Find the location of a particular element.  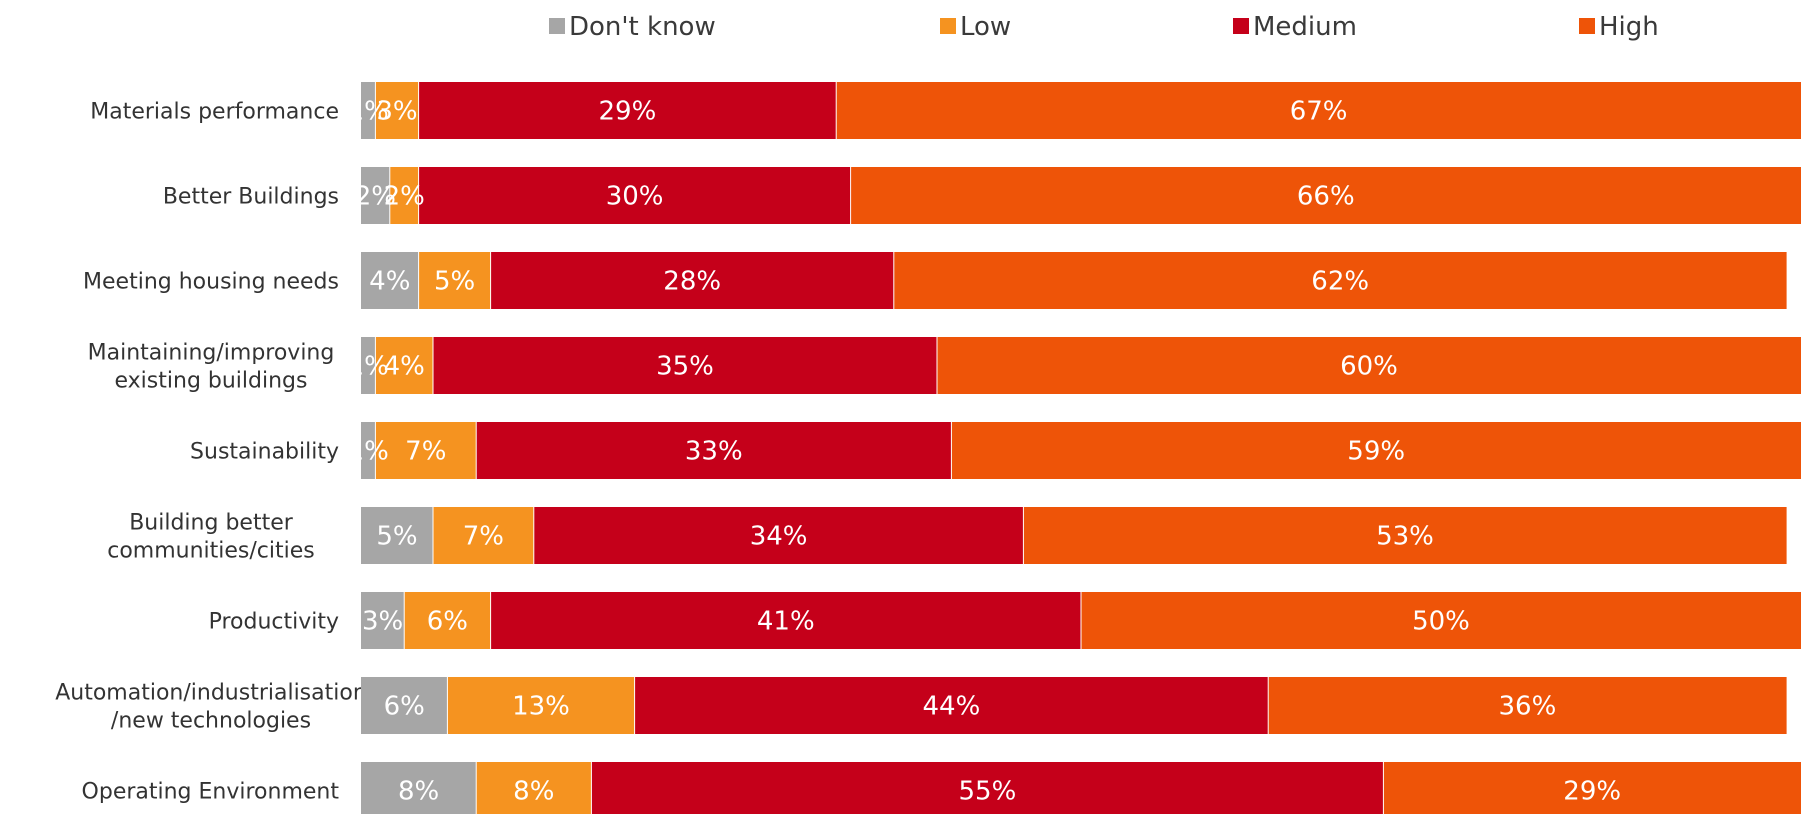

data-label: 50% is located at coordinates (1441, 622).